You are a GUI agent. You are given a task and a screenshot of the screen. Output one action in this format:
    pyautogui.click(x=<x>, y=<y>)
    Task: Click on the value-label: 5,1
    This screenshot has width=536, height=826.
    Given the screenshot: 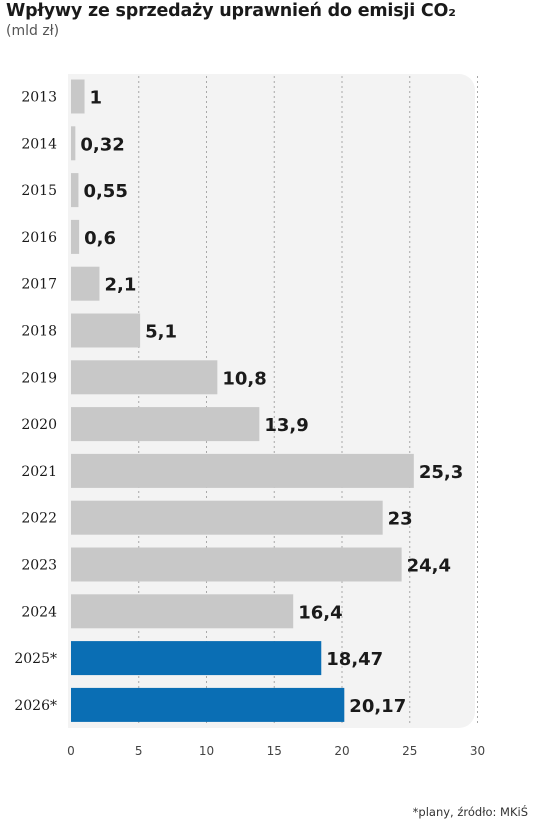 What is the action you would take?
    pyautogui.click(x=161, y=332)
    